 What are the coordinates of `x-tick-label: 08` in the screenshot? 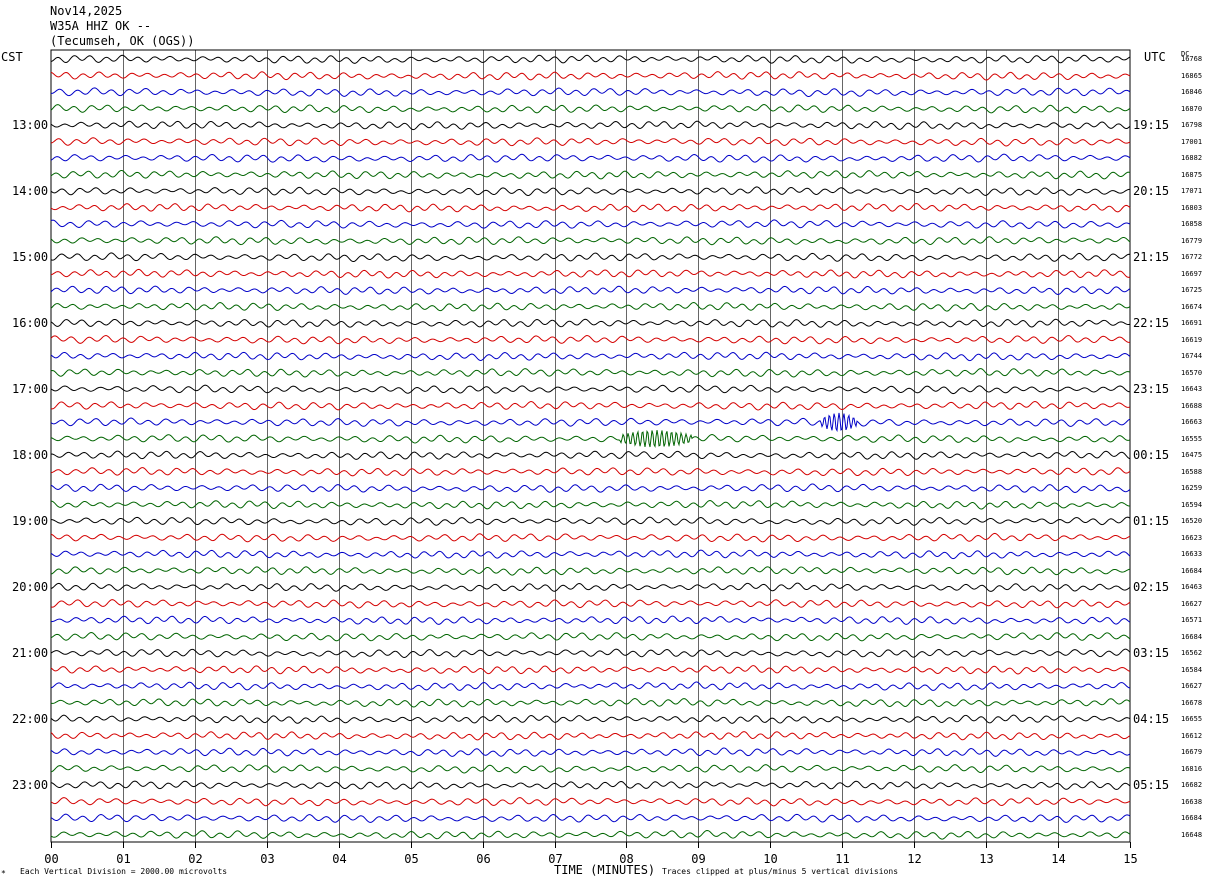 It's located at (626, 859).